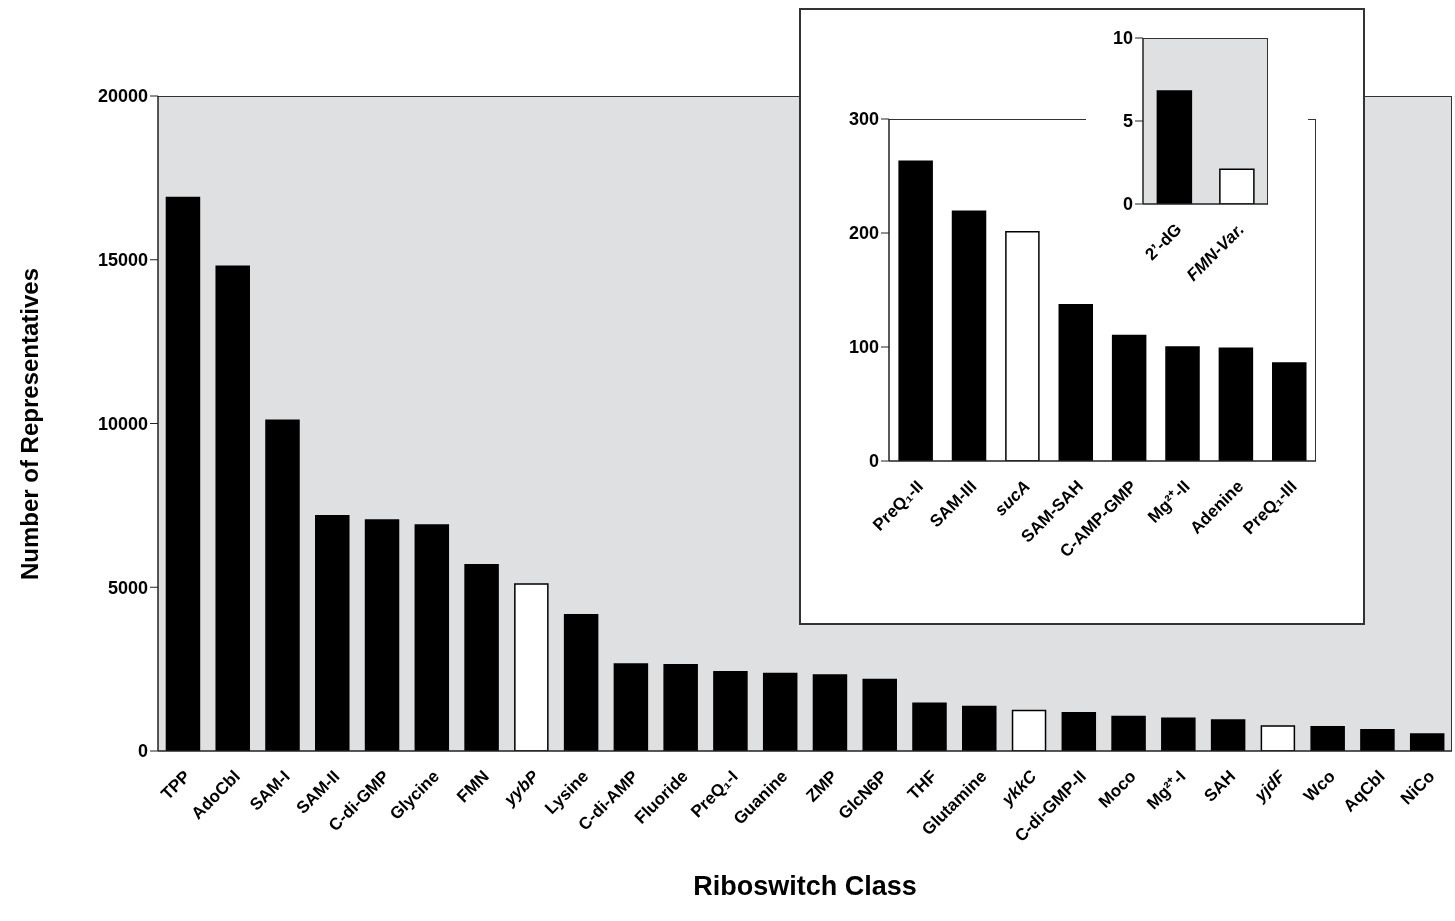  I want to click on y-tick-label: 100, so click(863, 347).